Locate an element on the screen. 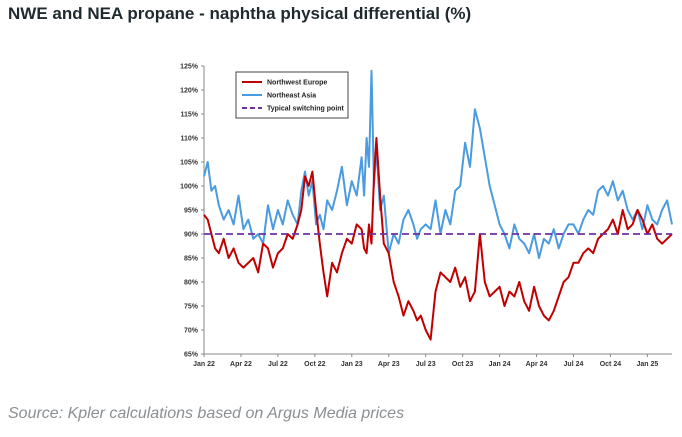 This screenshot has width=682, height=437. y-tick-label: 70% is located at coordinates (191, 331).